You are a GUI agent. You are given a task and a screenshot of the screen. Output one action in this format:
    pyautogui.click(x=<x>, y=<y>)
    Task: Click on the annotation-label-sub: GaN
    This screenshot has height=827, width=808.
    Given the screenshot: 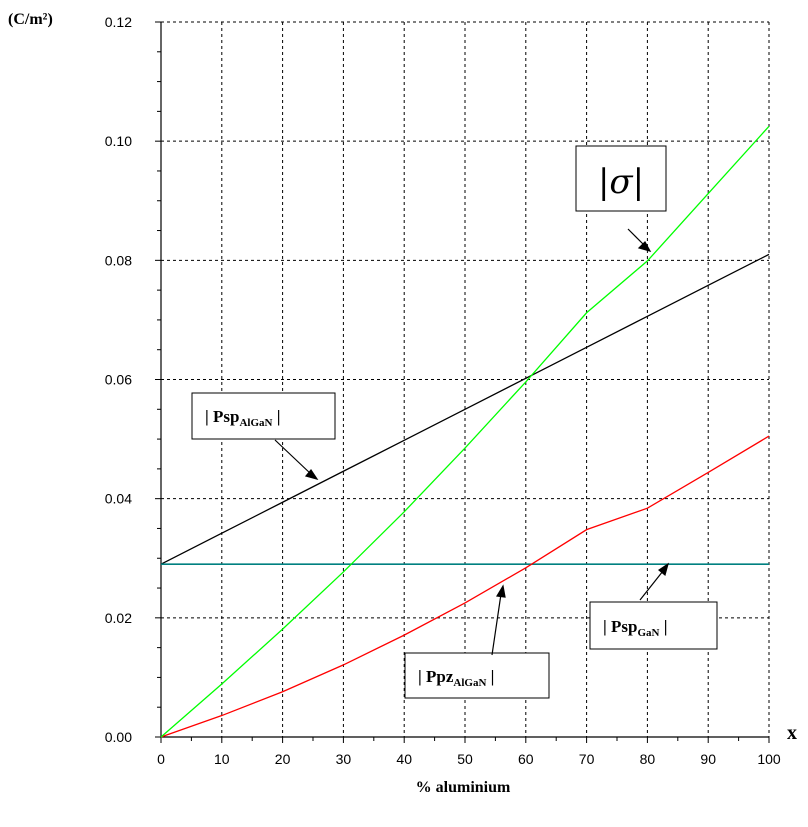 What is the action you would take?
    pyautogui.click(x=648, y=633)
    